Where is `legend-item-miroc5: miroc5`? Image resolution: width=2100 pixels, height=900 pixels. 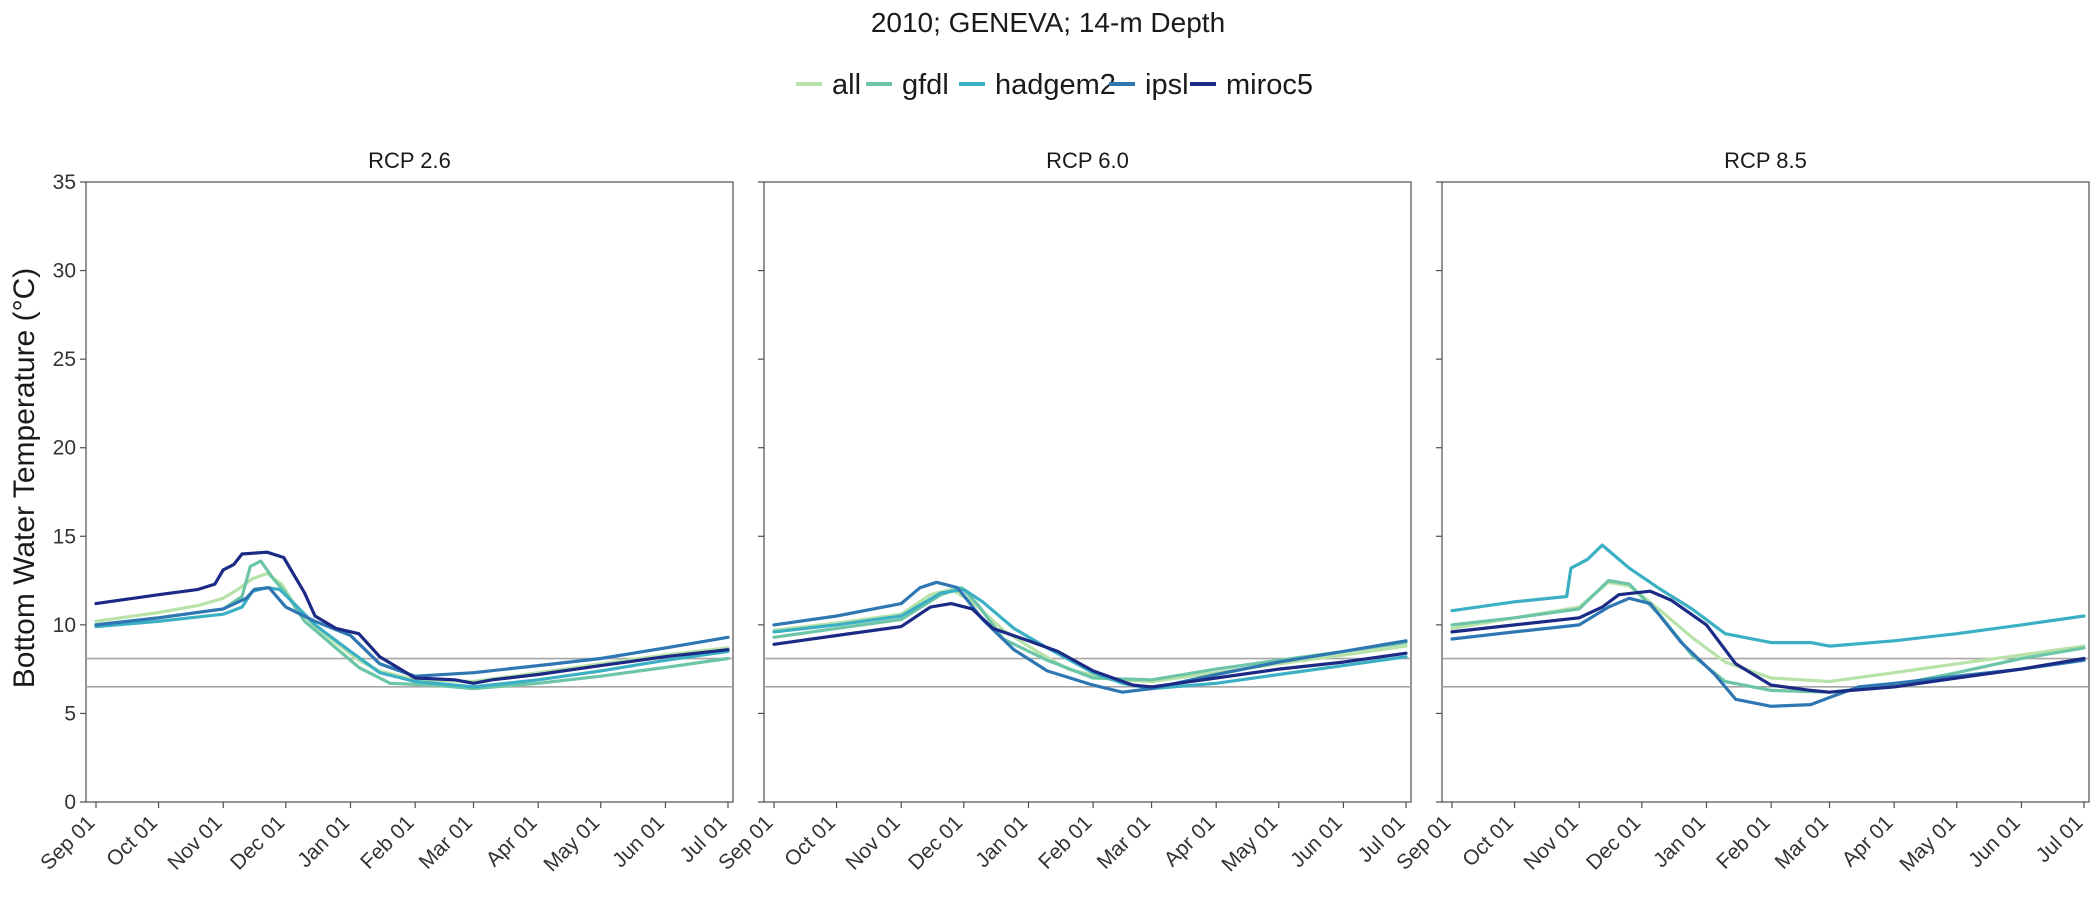
legend-item-miroc5: miroc5 is located at coordinates (1251, 85).